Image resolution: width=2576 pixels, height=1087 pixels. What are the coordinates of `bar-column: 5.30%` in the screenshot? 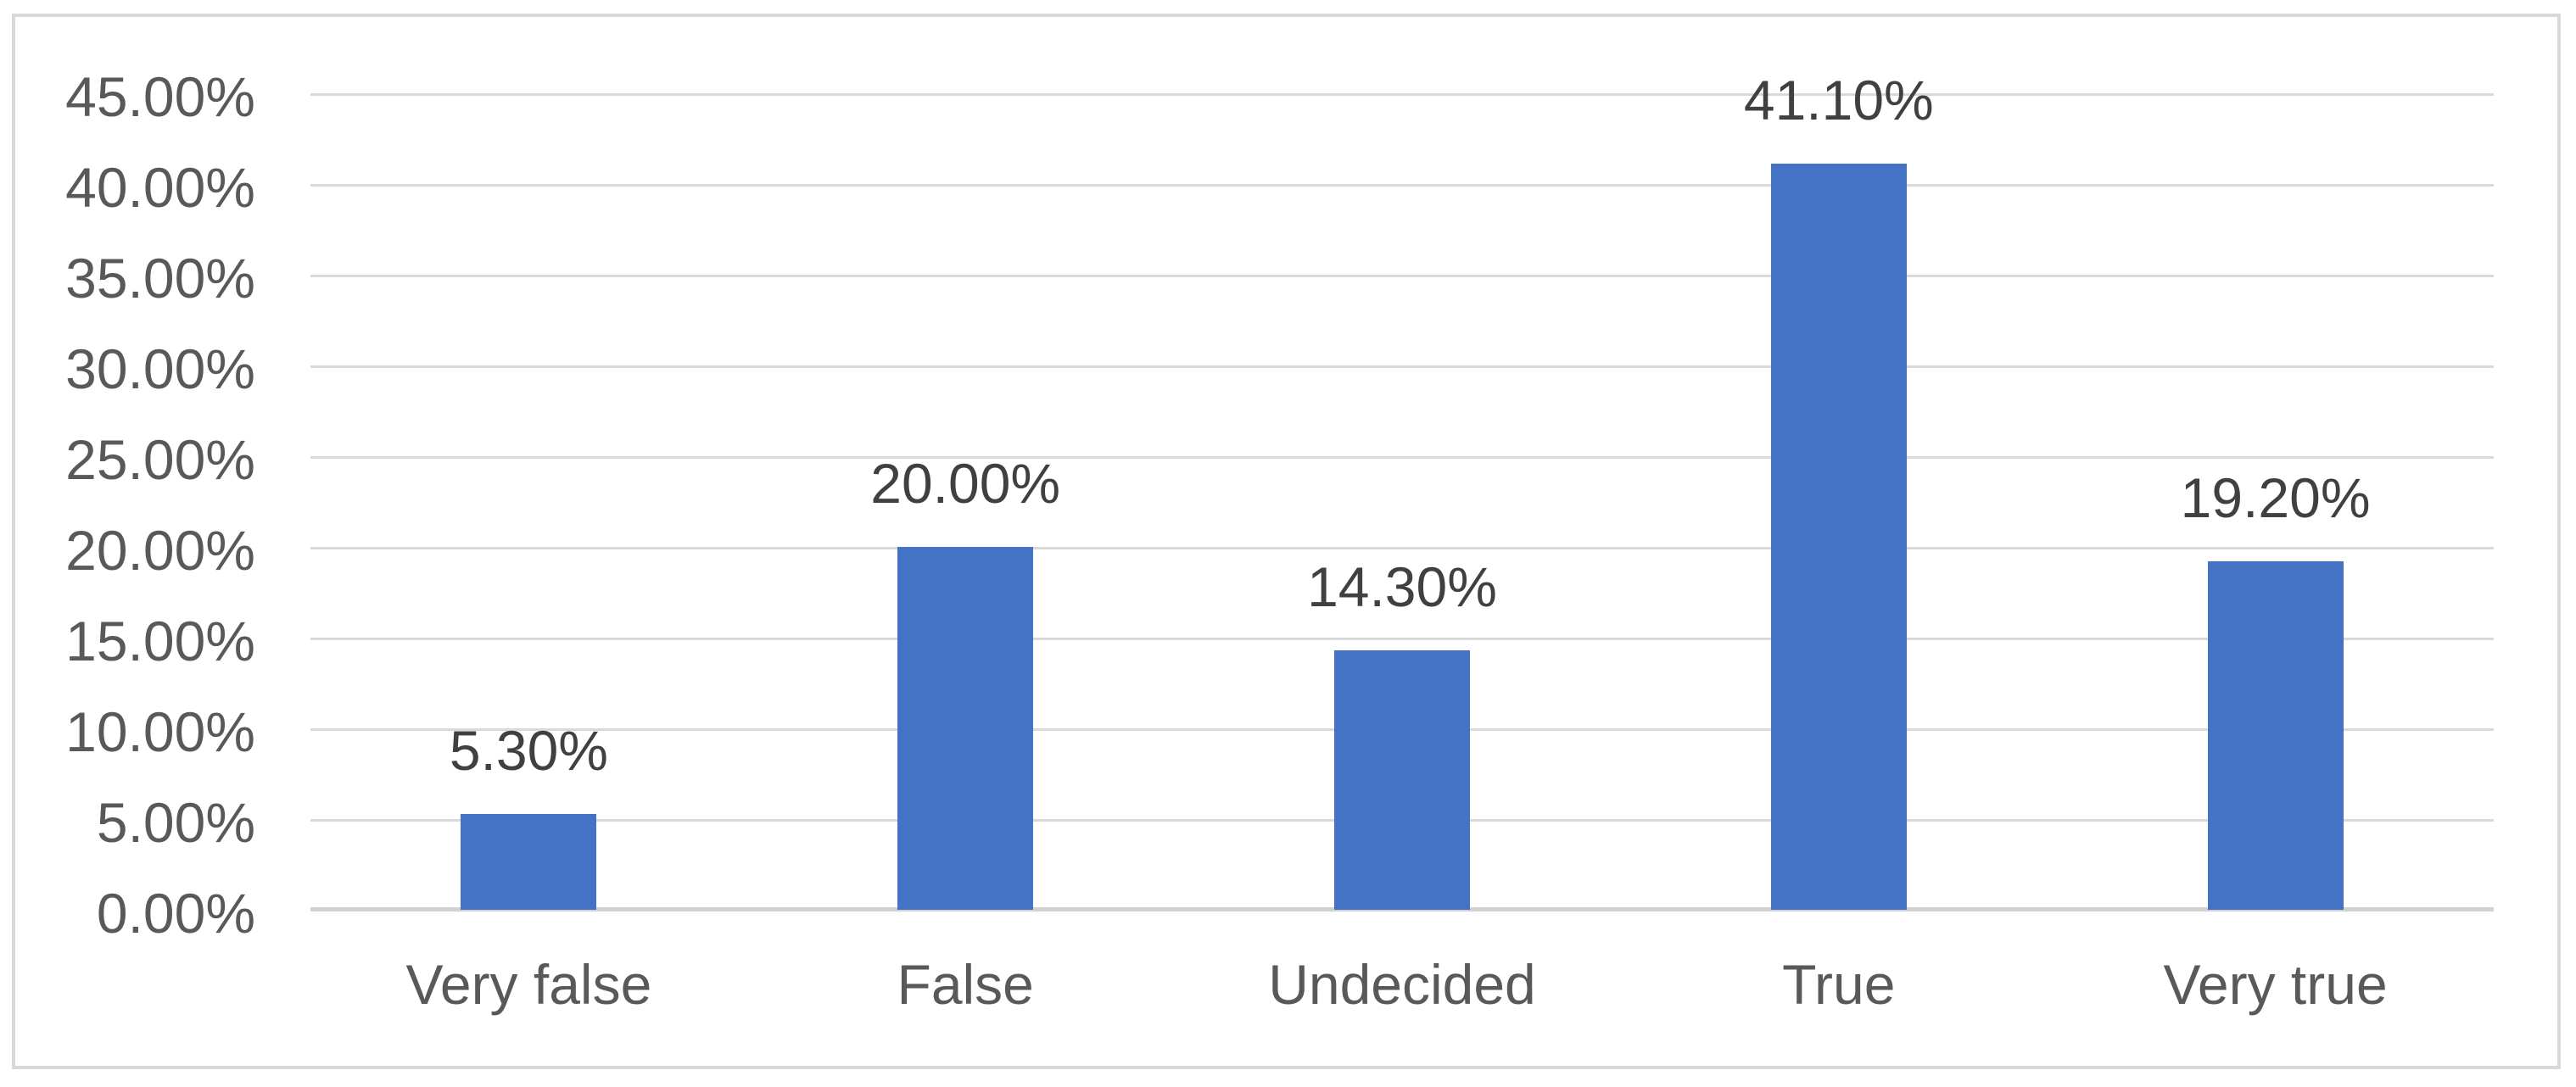 It's located at (528, 502).